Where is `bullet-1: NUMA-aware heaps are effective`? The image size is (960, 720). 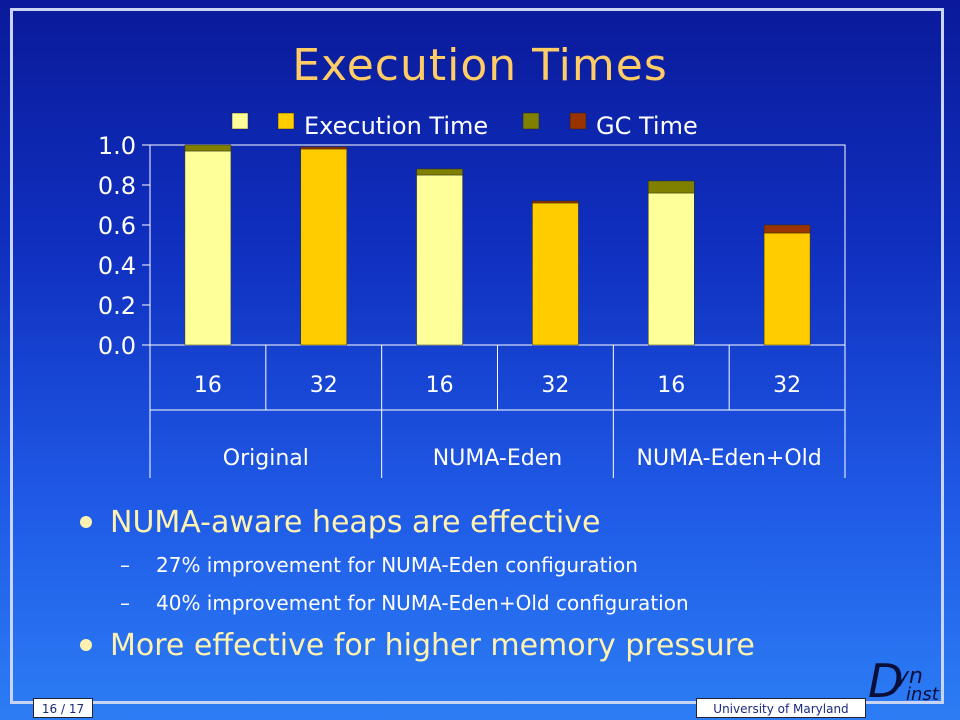
bullet-1: NUMA-aware heaps are effective is located at coordinates (490, 523).